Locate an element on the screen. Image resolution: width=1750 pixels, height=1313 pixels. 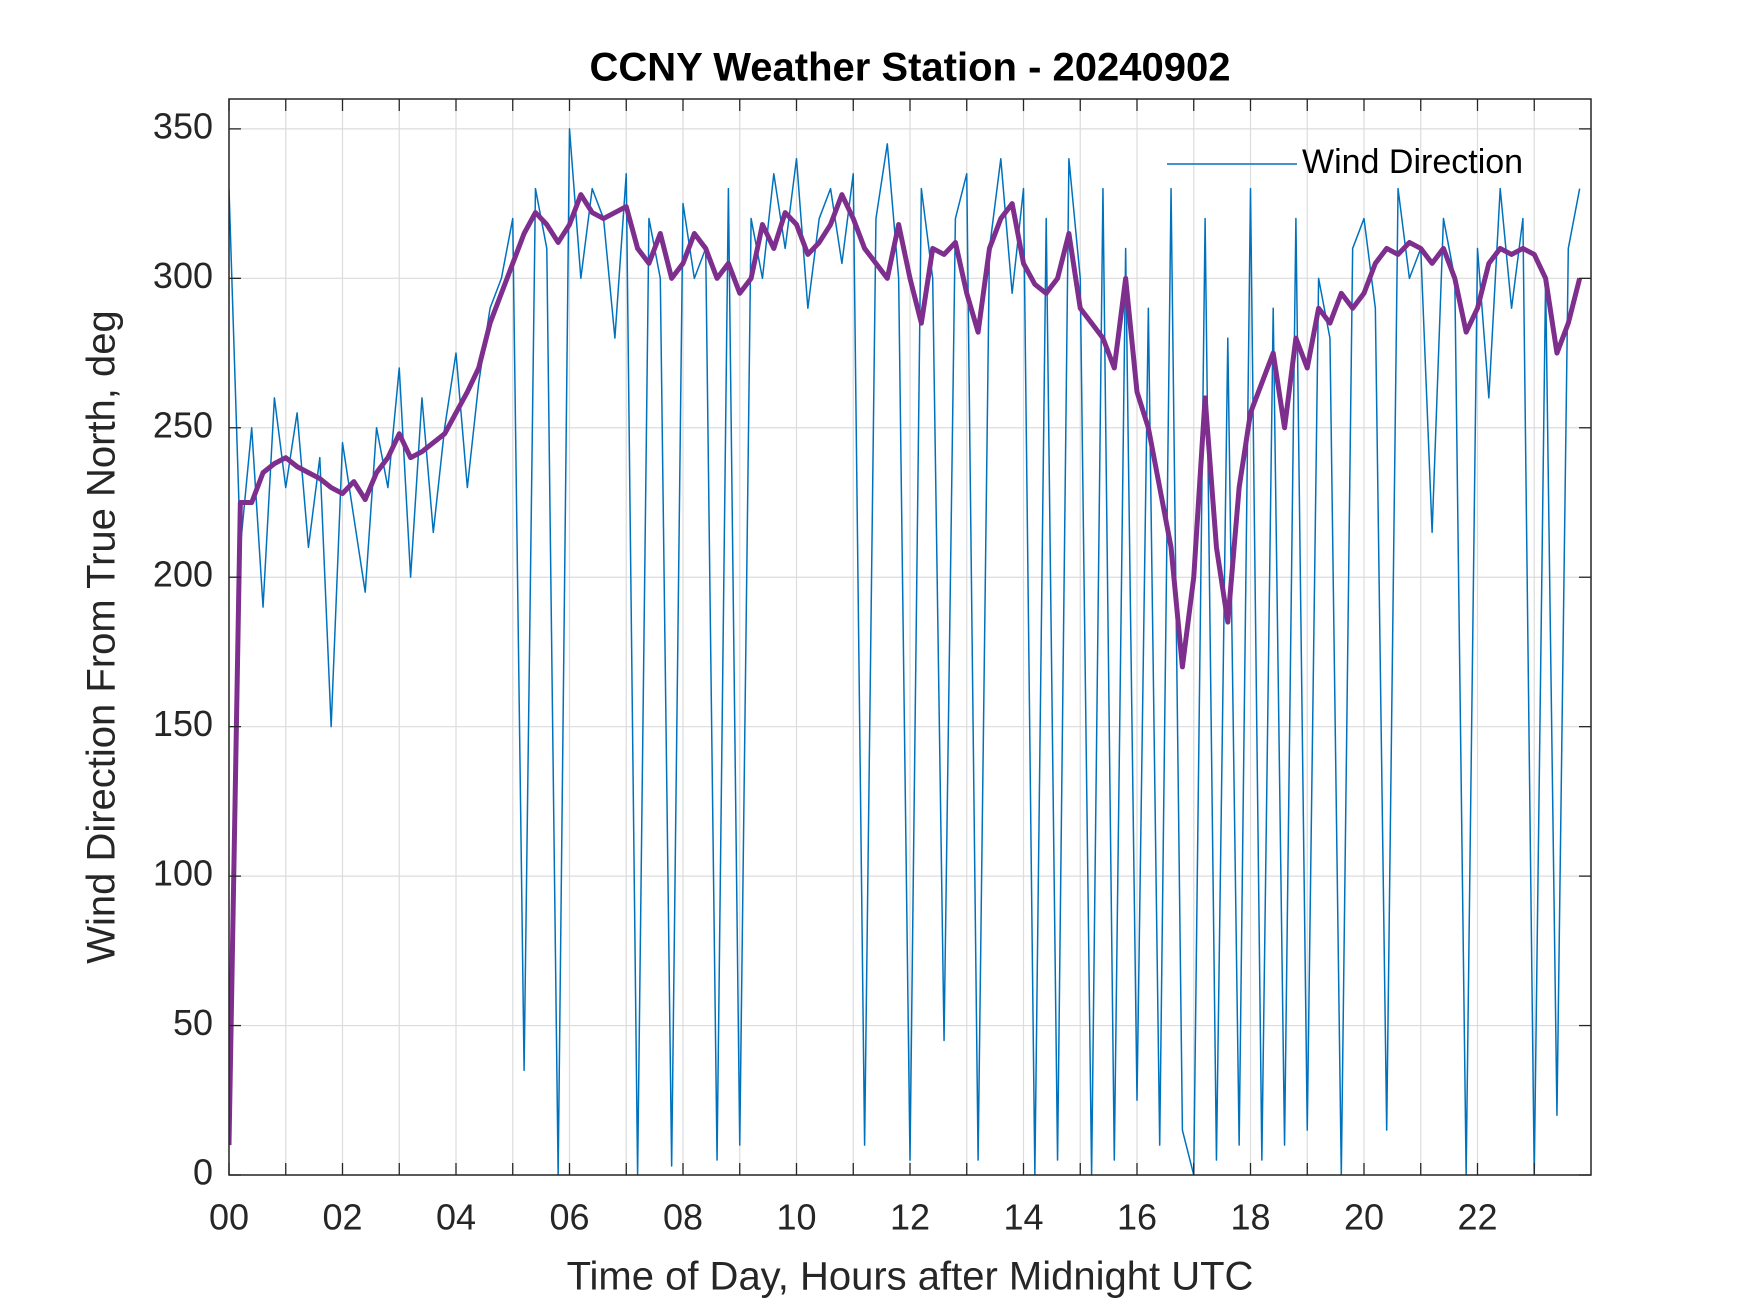
x-tick-label: 00 is located at coordinates (229, 1217).